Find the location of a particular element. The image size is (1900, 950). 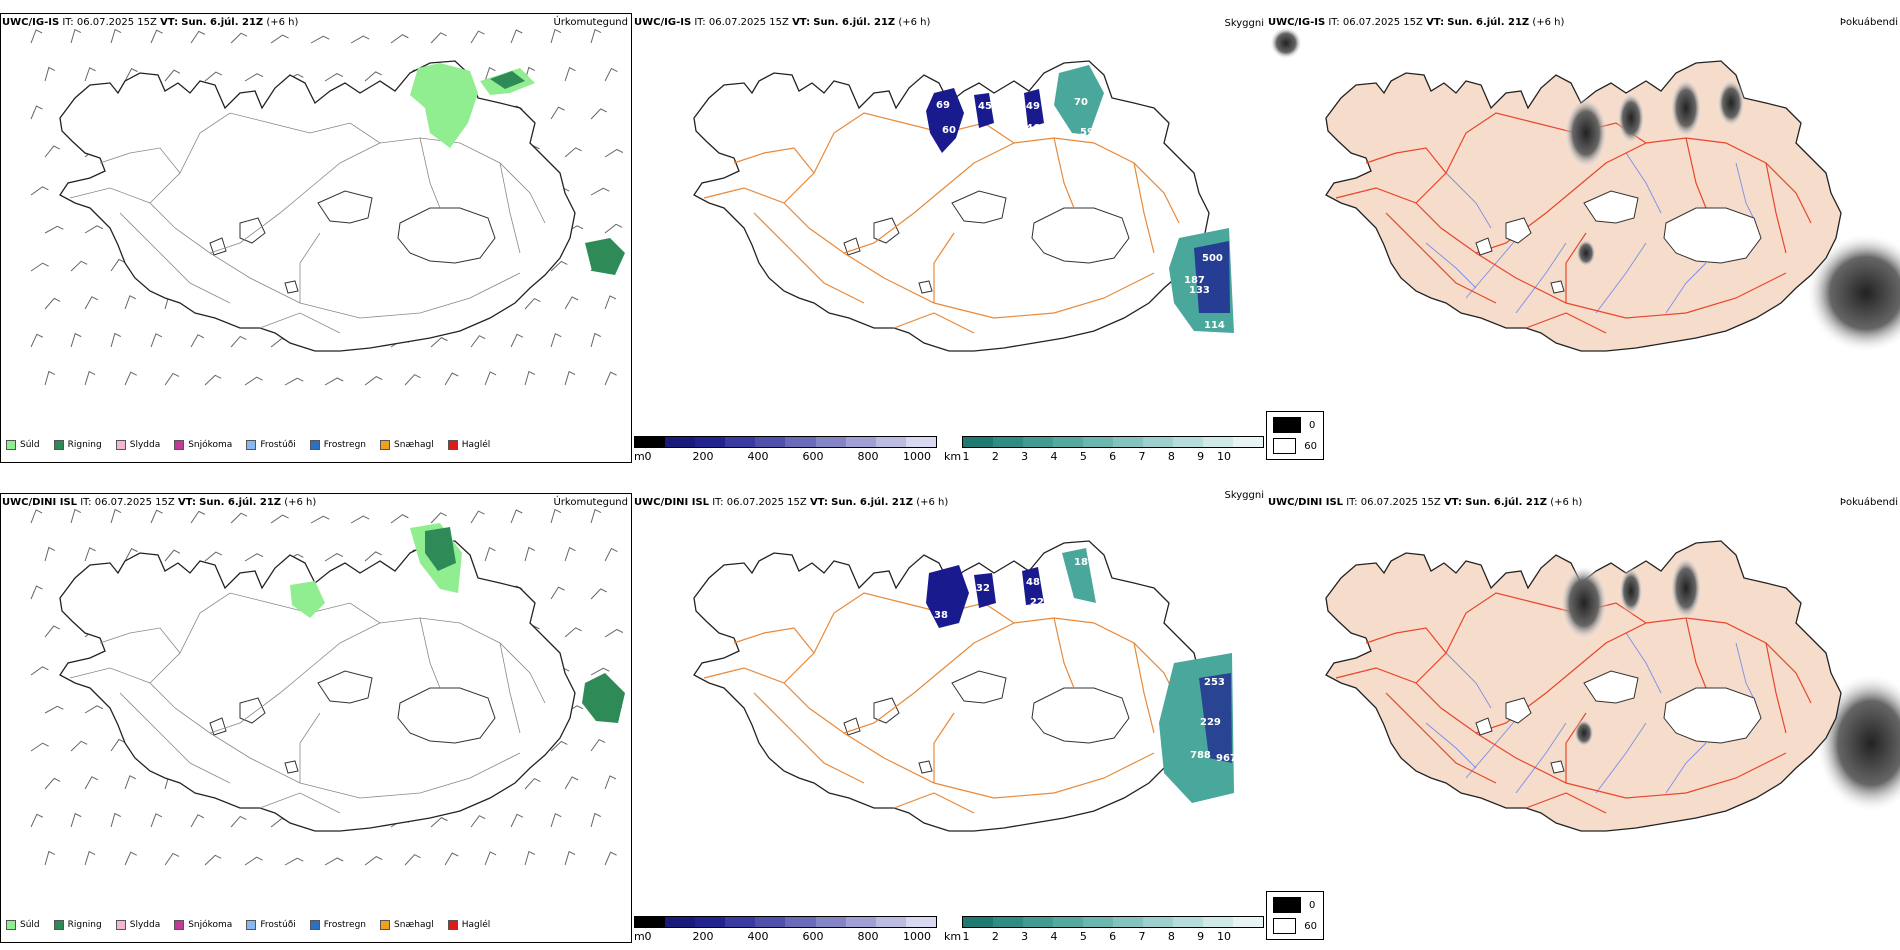

colorbar-tick-label: 4 is located at coordinates (1054, 456).